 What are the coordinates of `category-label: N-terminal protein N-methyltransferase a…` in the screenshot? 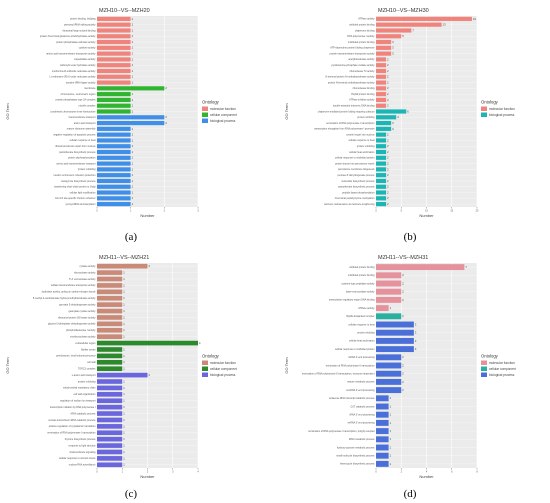 It's located at (350, 77).